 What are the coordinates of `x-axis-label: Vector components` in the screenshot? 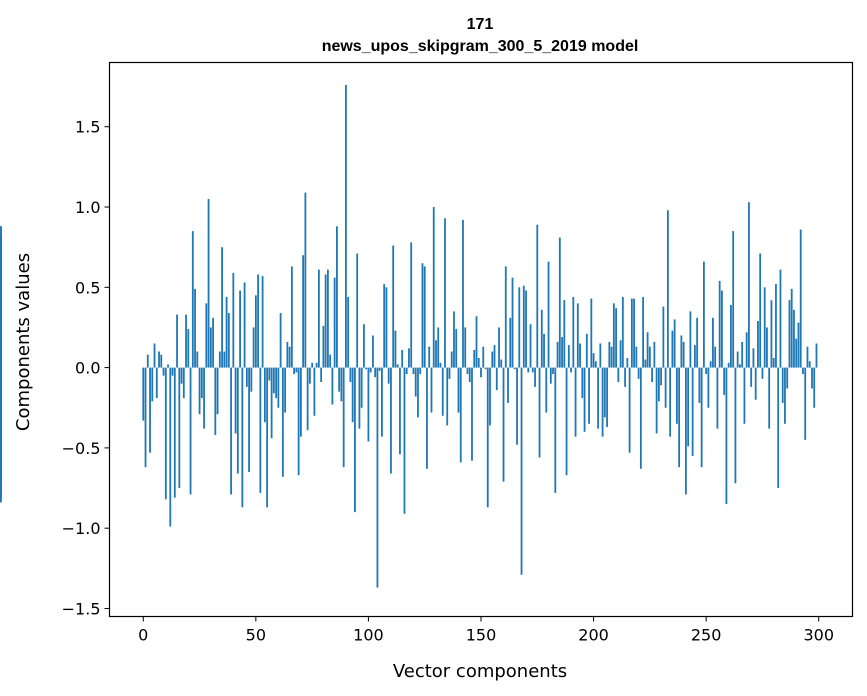 It's located at (480, 671).